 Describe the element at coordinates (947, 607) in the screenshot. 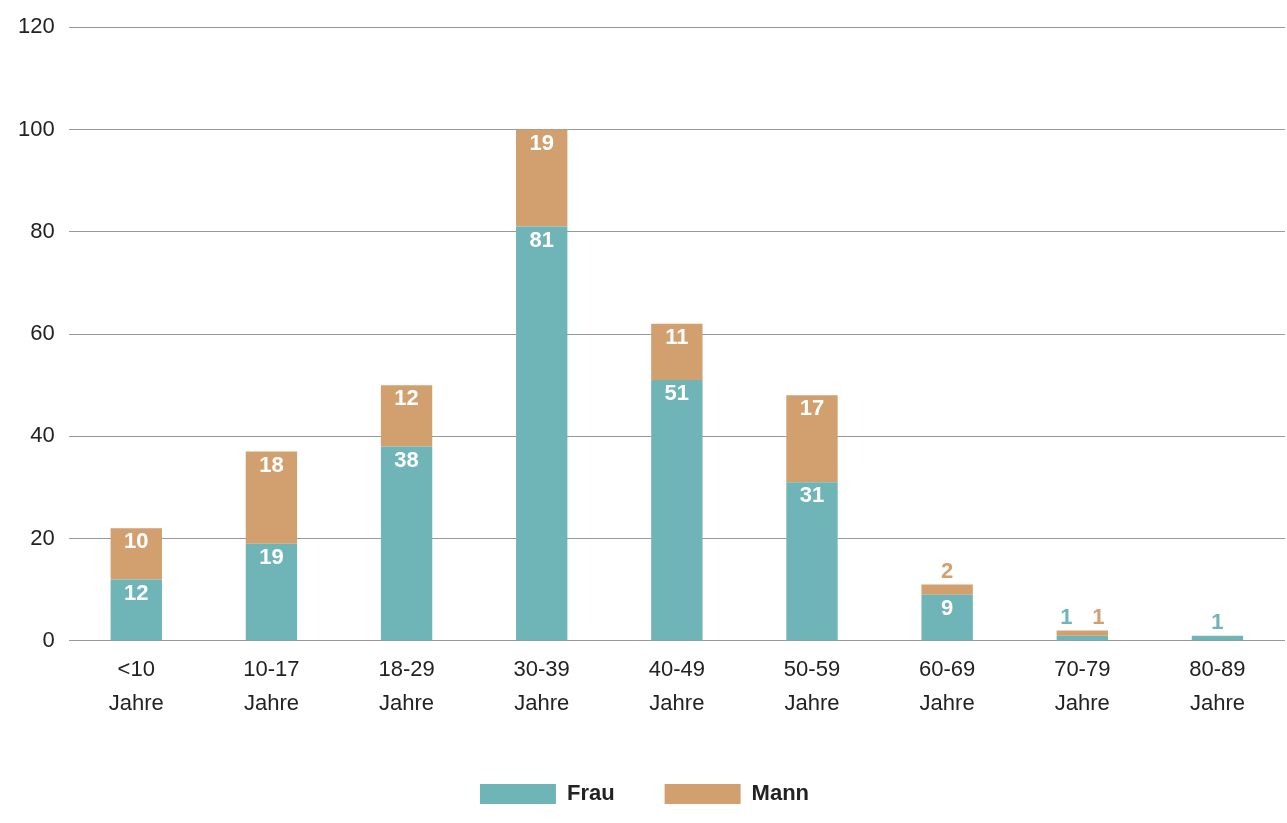

I see `data-label: 9` at that location.